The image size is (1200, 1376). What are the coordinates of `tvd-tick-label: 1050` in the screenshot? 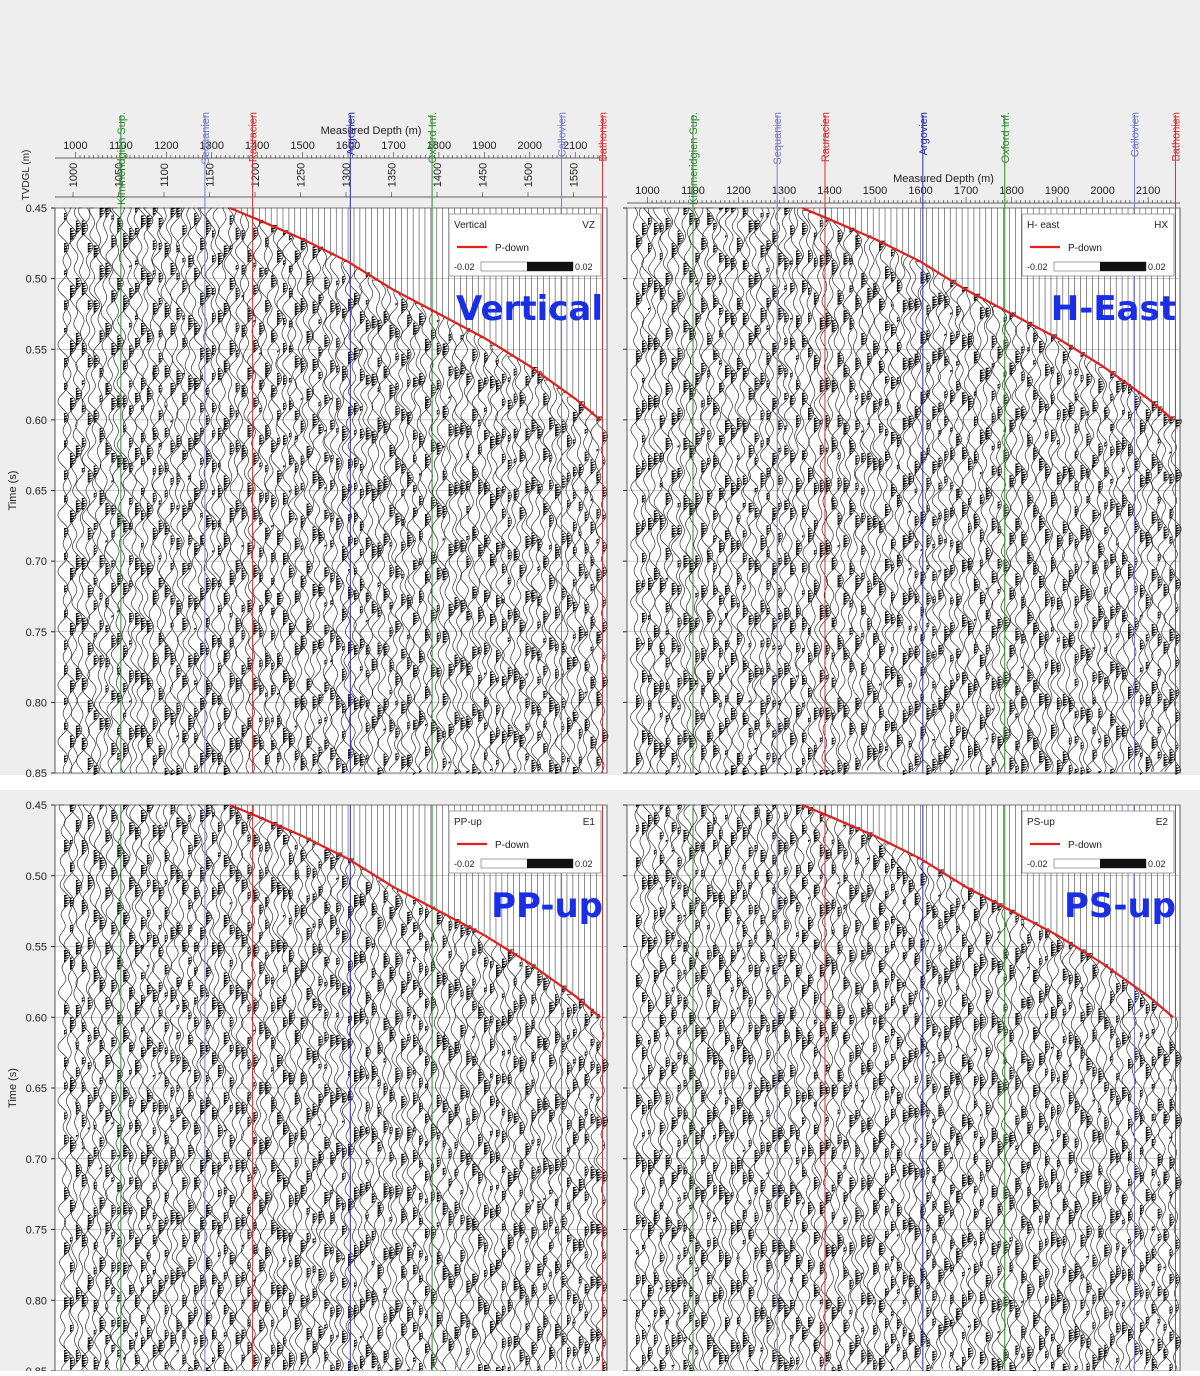 It's located at (120, 175).